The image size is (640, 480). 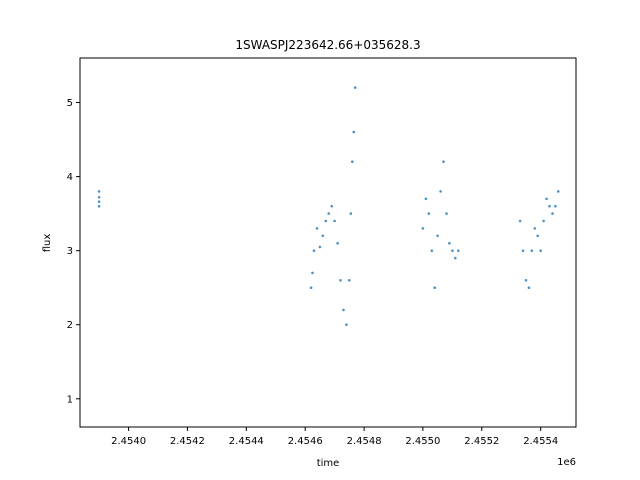 I want to click on x-axis-label: time, so click(x=328, y=463).